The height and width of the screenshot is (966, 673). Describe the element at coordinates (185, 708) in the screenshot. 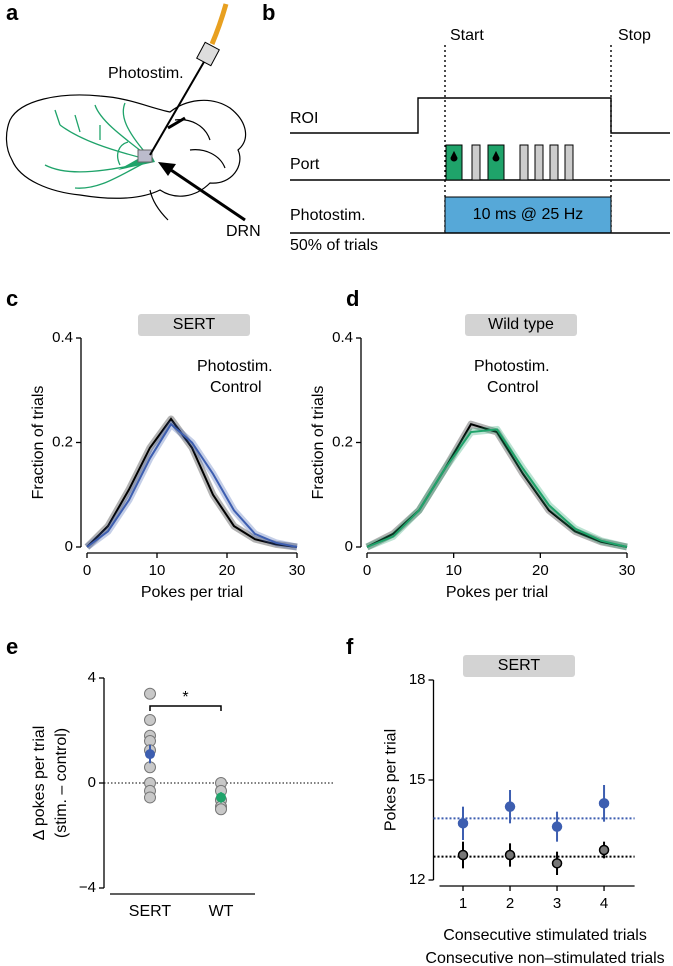

I see `significance-bracket` at that location.